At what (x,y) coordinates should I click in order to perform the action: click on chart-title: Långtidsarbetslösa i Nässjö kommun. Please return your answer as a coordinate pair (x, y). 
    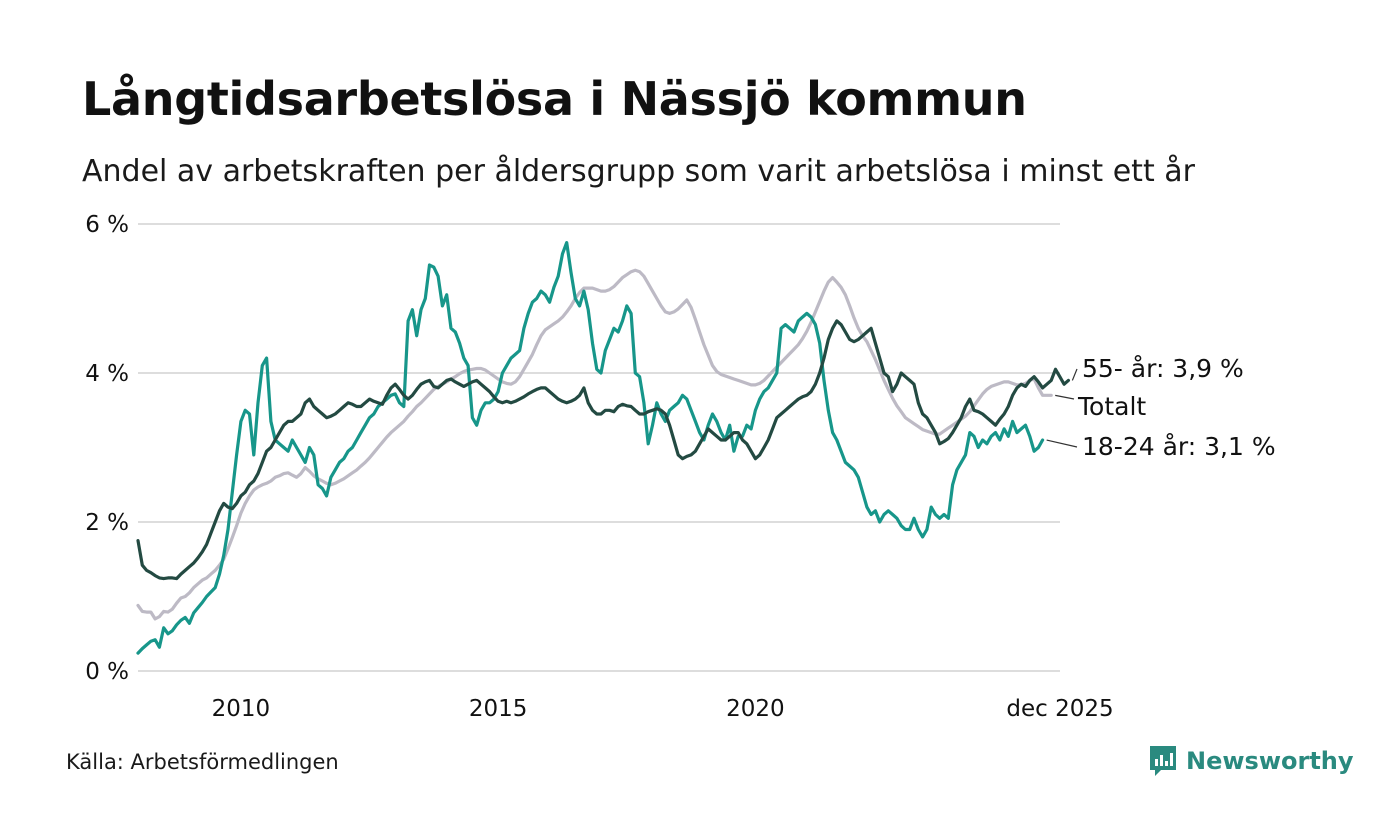
    Looking at the image, I should click on (554, 99).